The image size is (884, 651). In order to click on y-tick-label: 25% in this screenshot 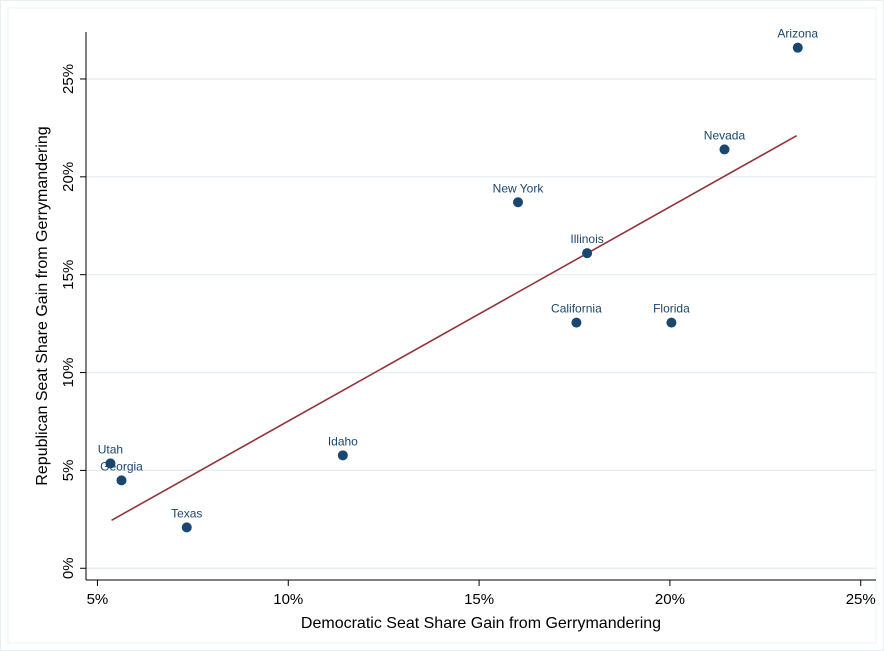, I will do `click(68, 79)`.